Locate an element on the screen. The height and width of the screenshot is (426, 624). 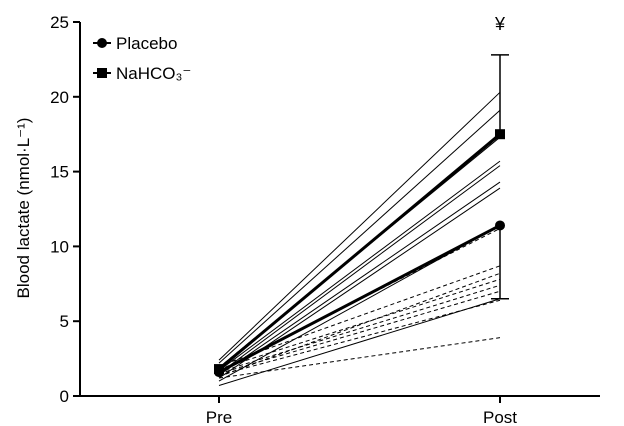
y-tick-label: 25 is located at coordinates (59, 22).